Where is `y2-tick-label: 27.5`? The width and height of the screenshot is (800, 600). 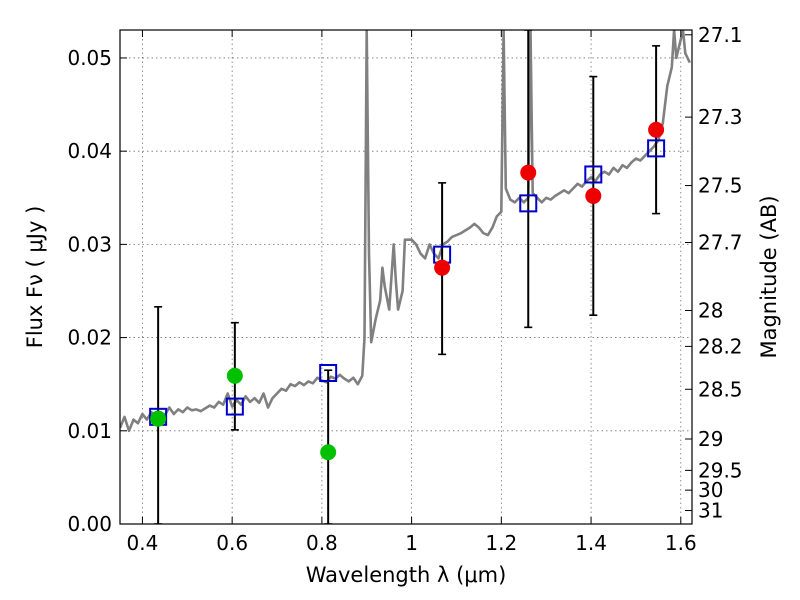
y2-tick-label: 27.5 is located at coordinates (720, 186).